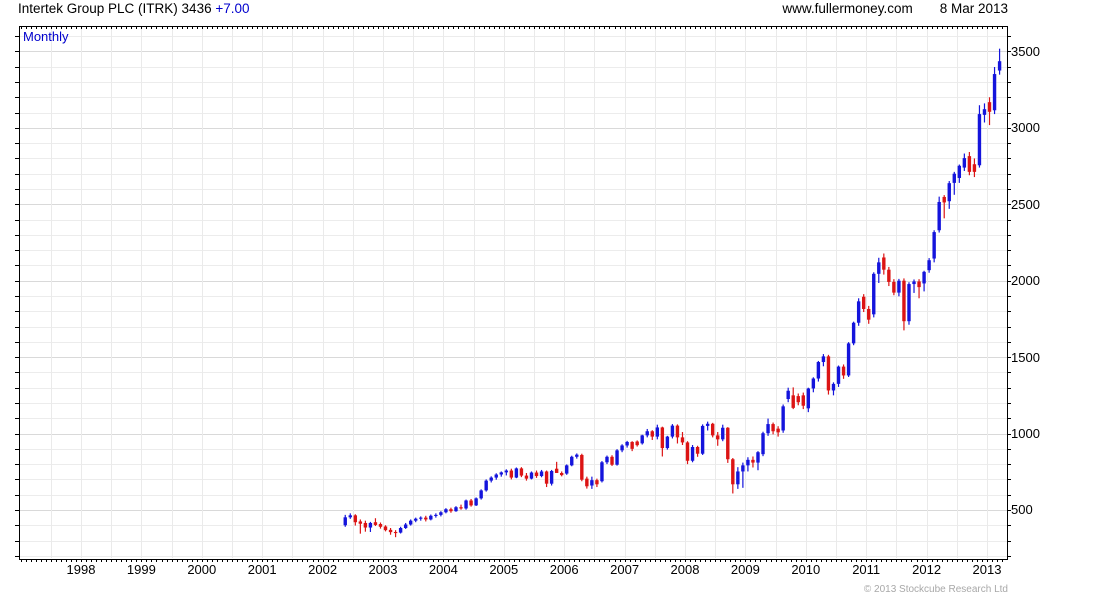  Describe the element at coordinates (262, 569) in the screenshot. I see `x-axis-year-label: 2001` at that location.